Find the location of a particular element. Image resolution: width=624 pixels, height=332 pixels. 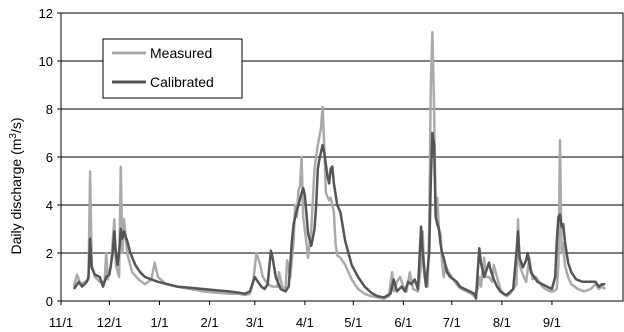

x-tick-label: 12/1 is located at coordinates (109, 322).